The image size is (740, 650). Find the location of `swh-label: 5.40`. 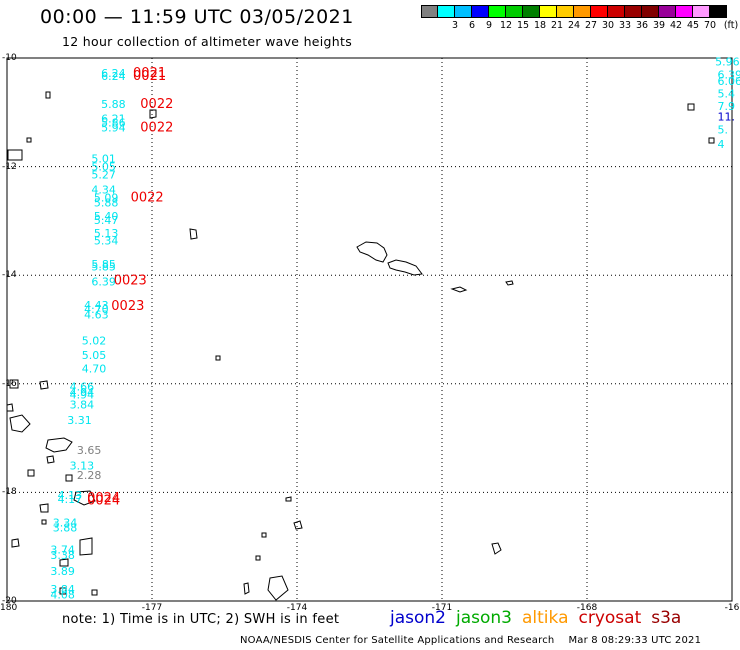

swh-label: 5.40 is located at coordinates (106, 216).